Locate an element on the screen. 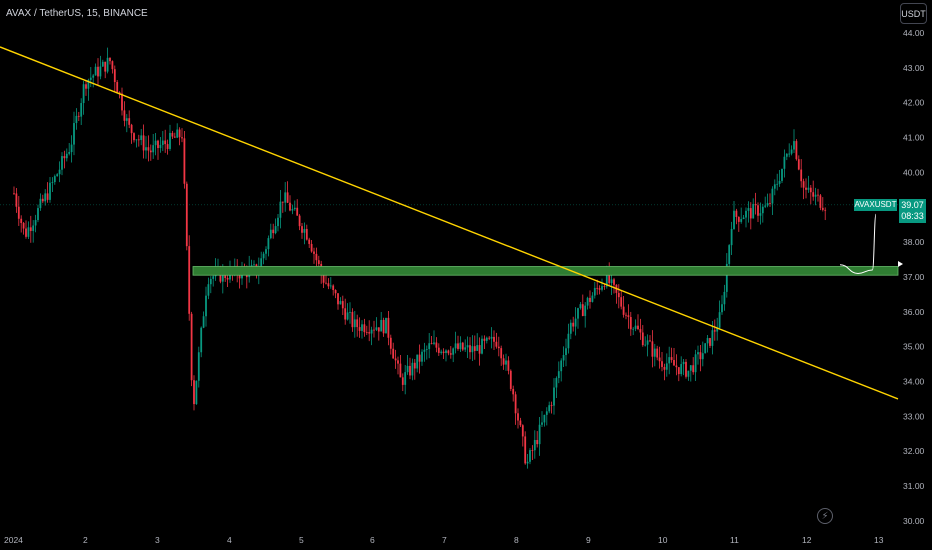  currency-button: USDT is located at coordinates (913, 13).